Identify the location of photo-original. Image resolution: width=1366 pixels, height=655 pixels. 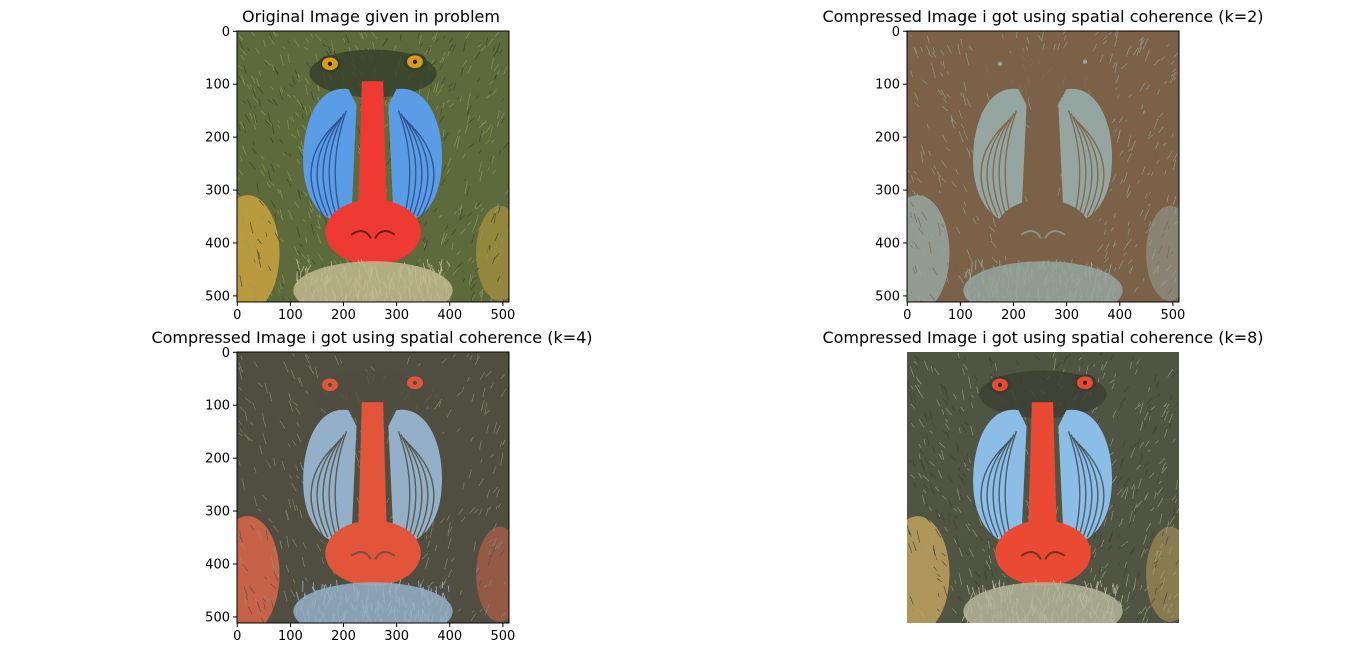
(373, 166).